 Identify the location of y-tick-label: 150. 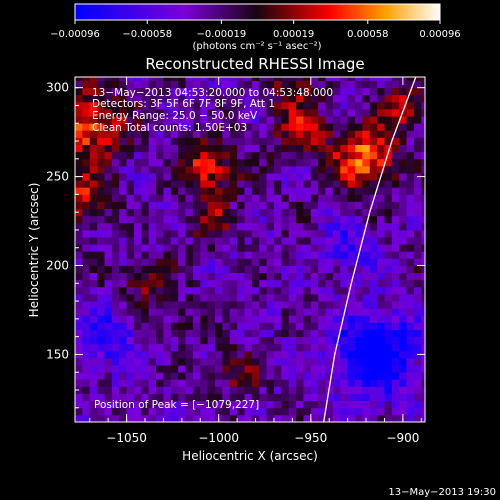
(57, 354).